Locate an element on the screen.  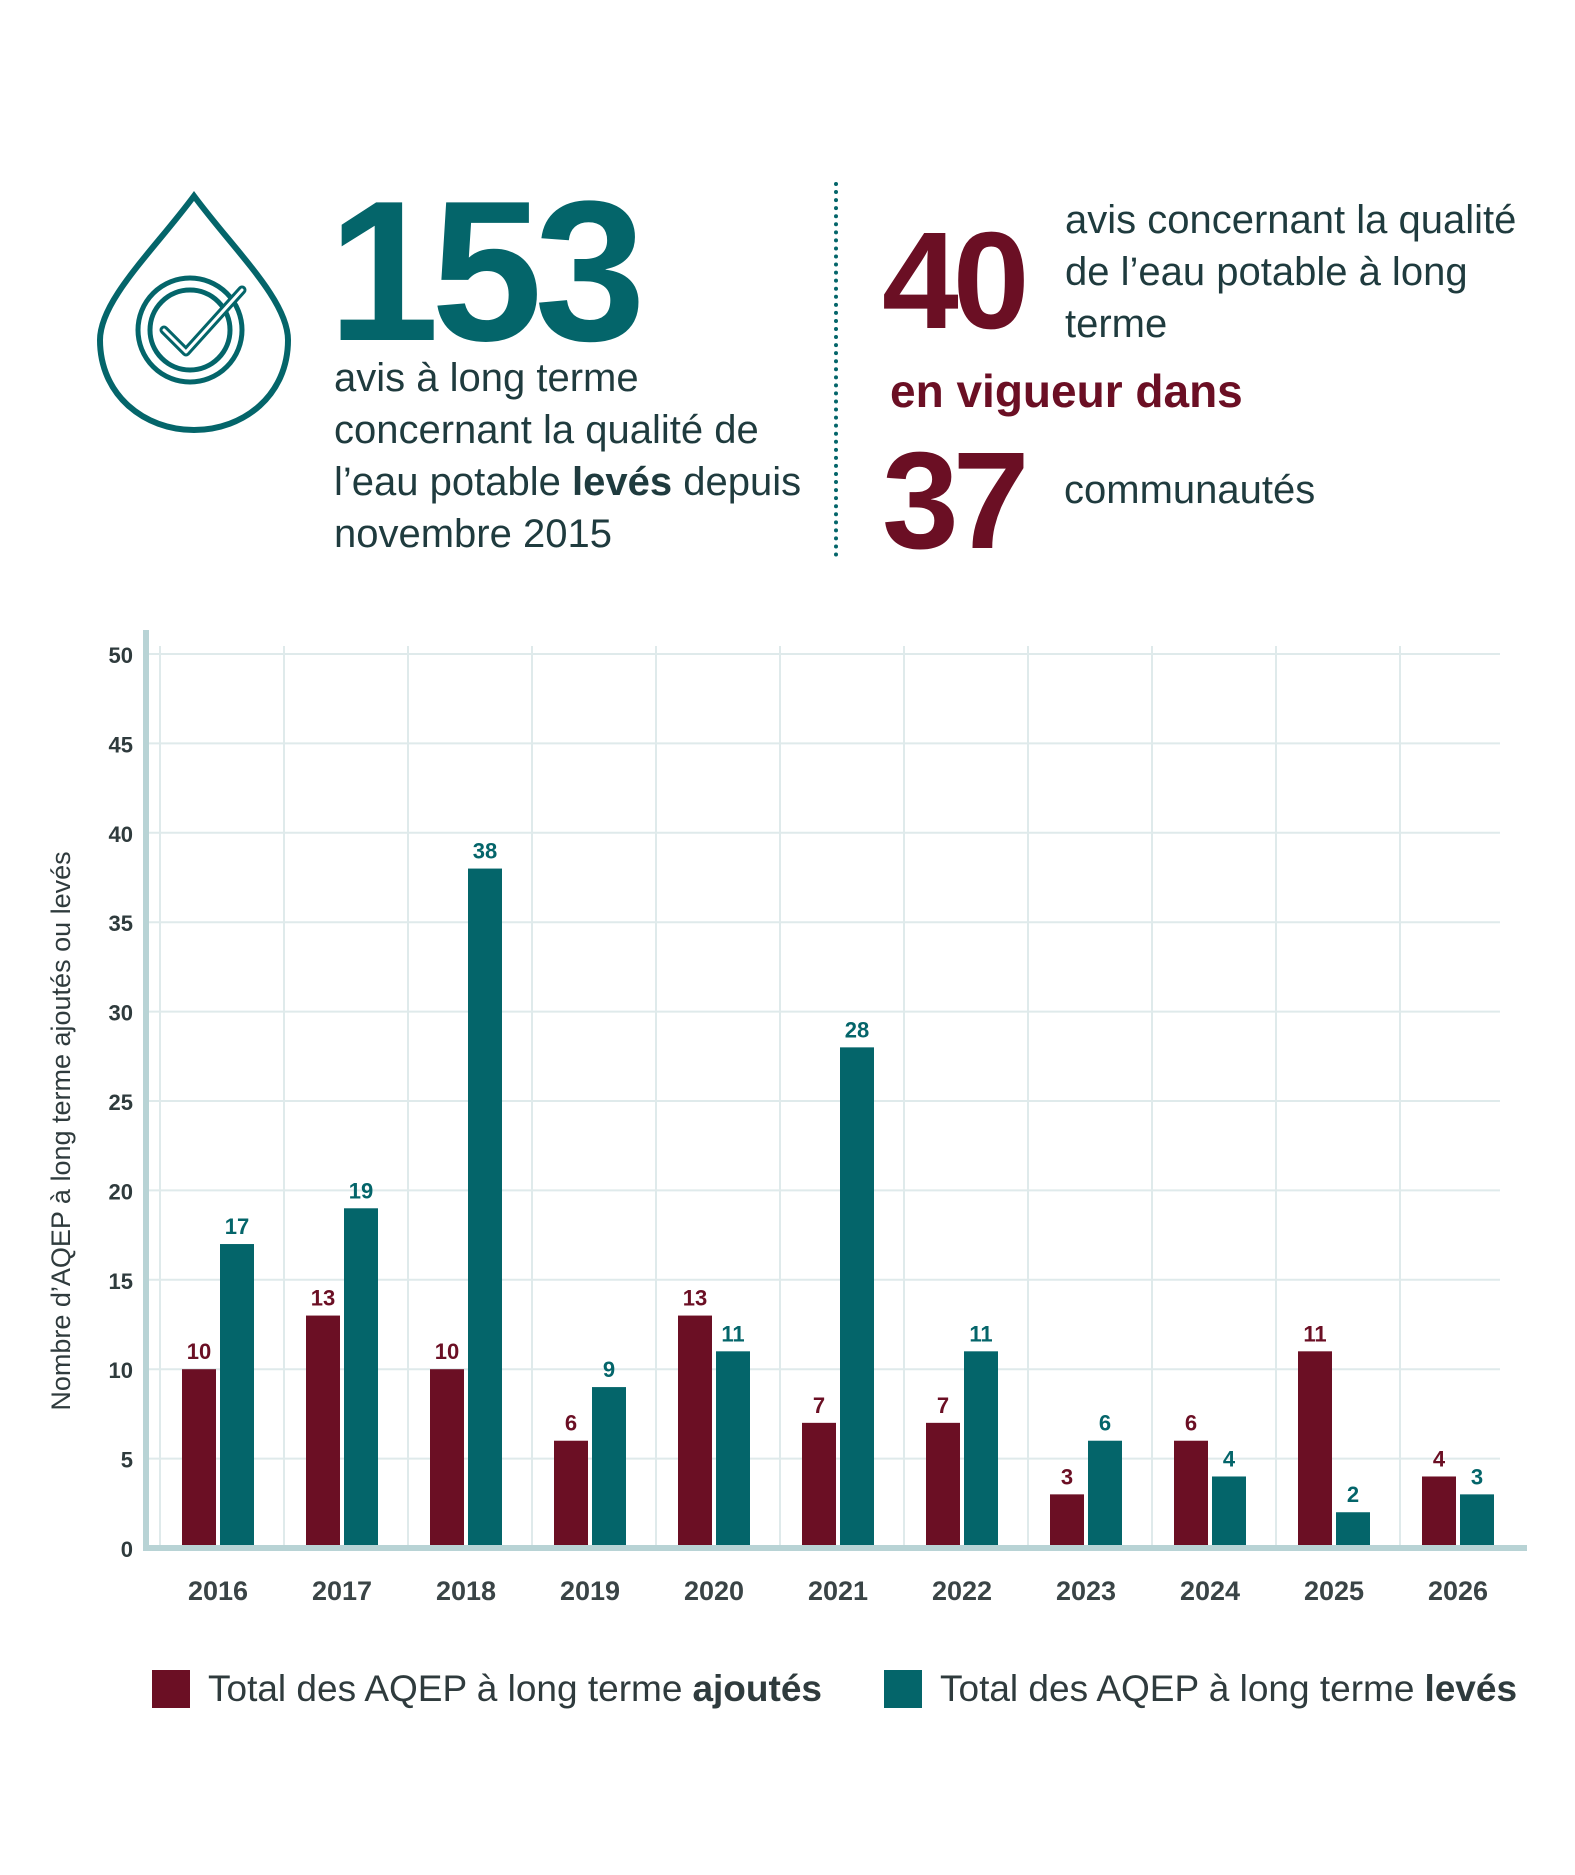
value-label-added-2017: 13 is located at coordinates (323, 1298).